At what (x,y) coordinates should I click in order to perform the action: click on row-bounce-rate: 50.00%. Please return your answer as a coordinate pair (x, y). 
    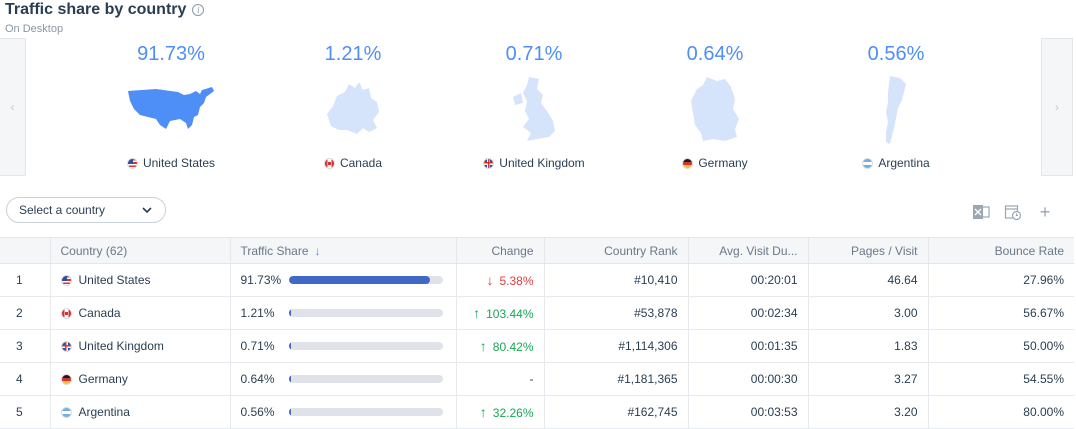
    Looking at the image, I should click on (1001, 346).